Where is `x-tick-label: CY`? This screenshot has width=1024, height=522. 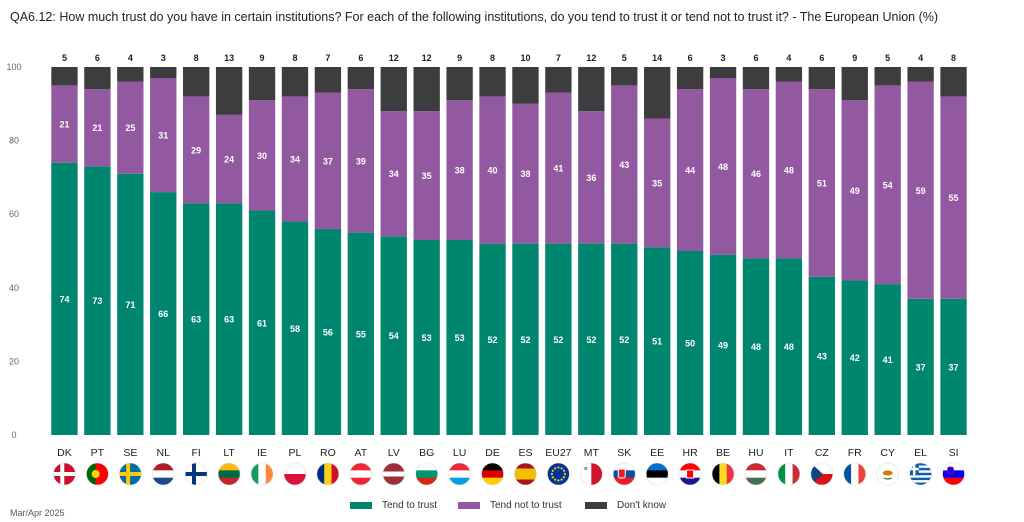 x-tick-label: CY is located at coordinates (887, 453).